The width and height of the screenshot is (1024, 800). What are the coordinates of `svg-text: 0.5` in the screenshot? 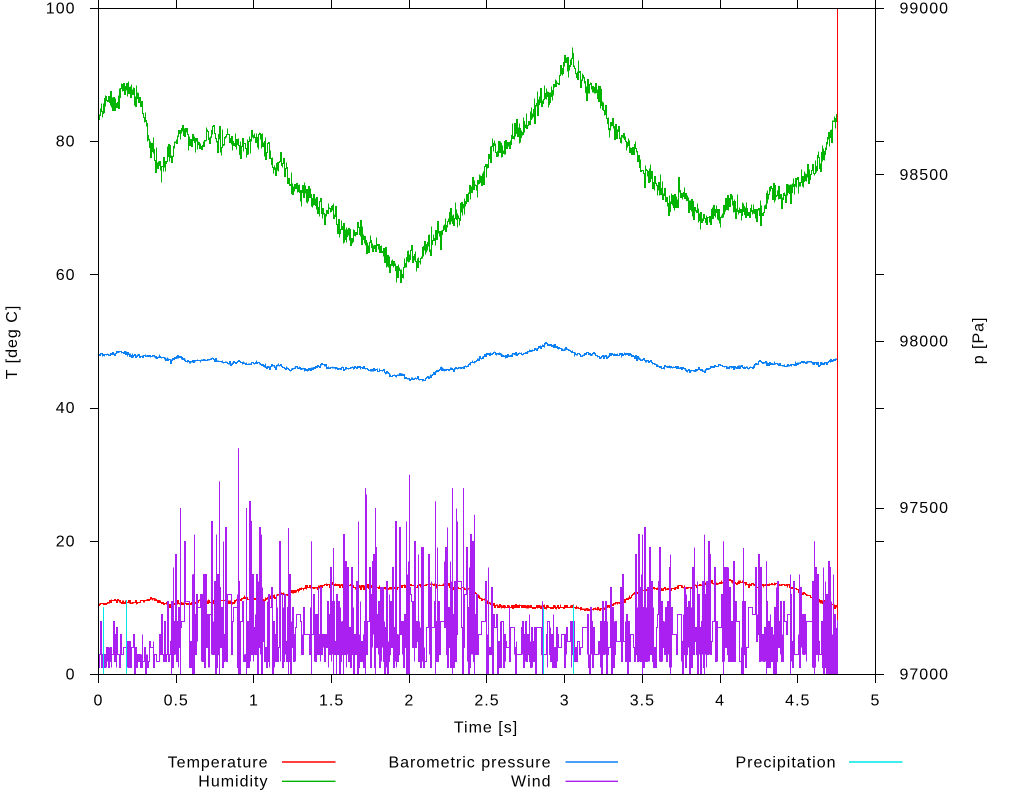 It's located at (176, 701).